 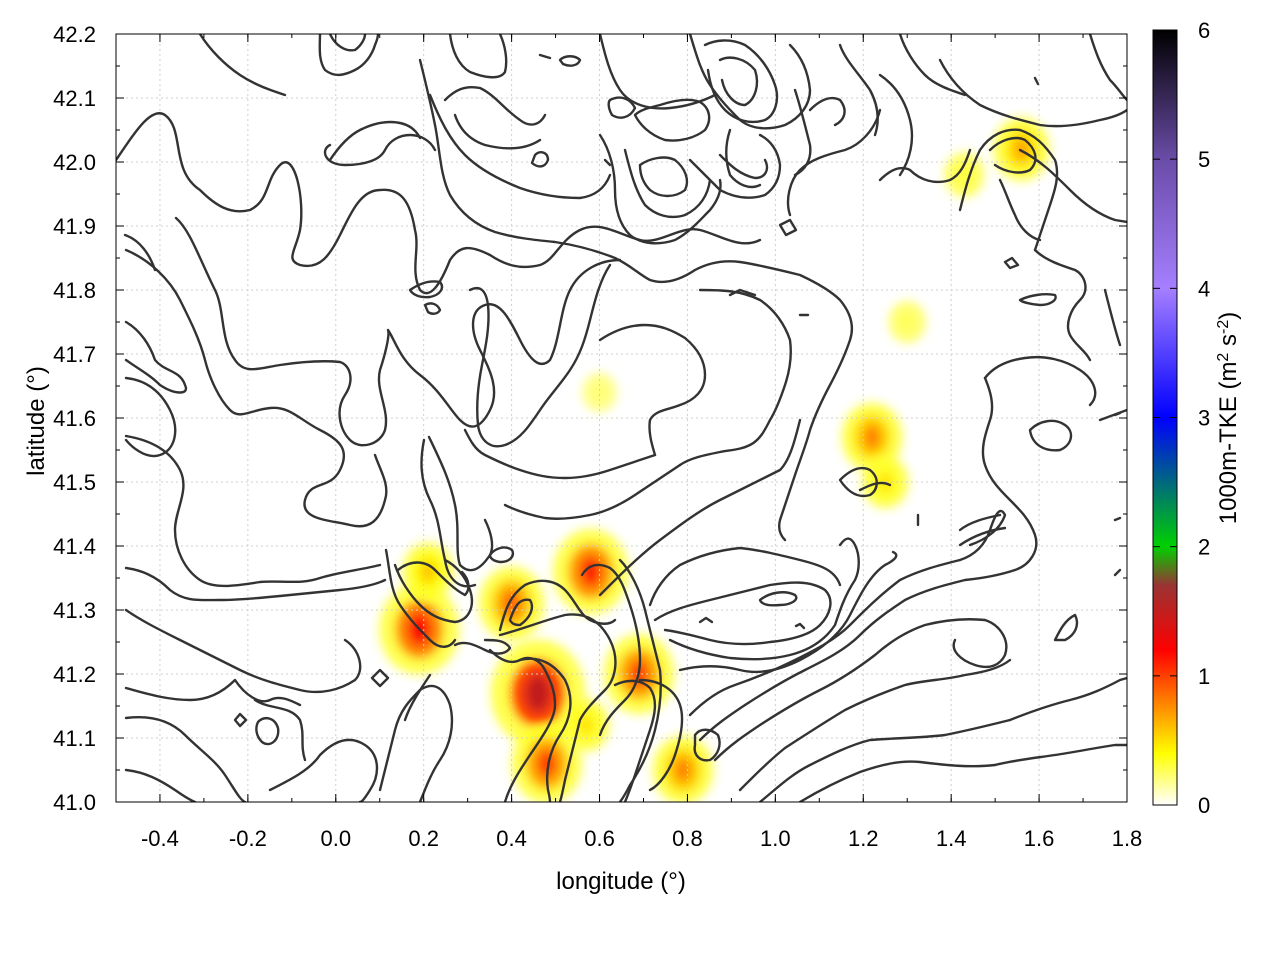 What do you see at coordinates (687, 838) in the screenshot?
I see `x-tick-label: 0.8` at bounding box center [687, 838].